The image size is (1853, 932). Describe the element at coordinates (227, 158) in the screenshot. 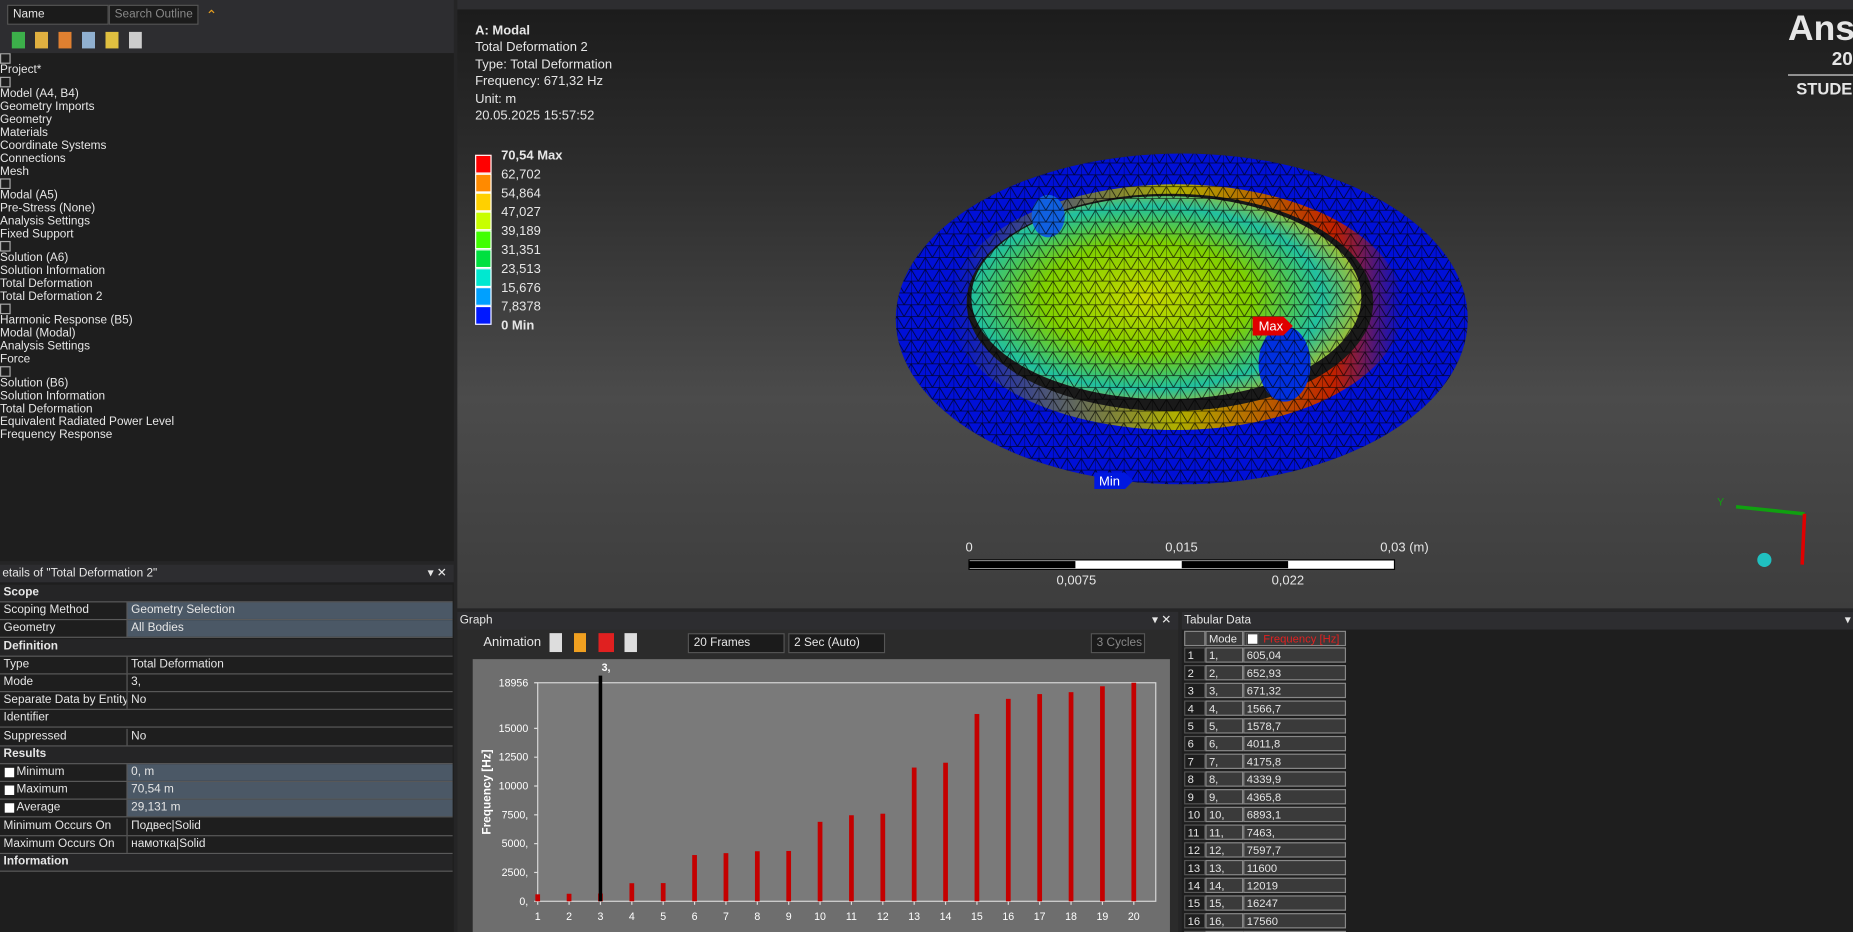

I see `tree-node: Connections` at that location.